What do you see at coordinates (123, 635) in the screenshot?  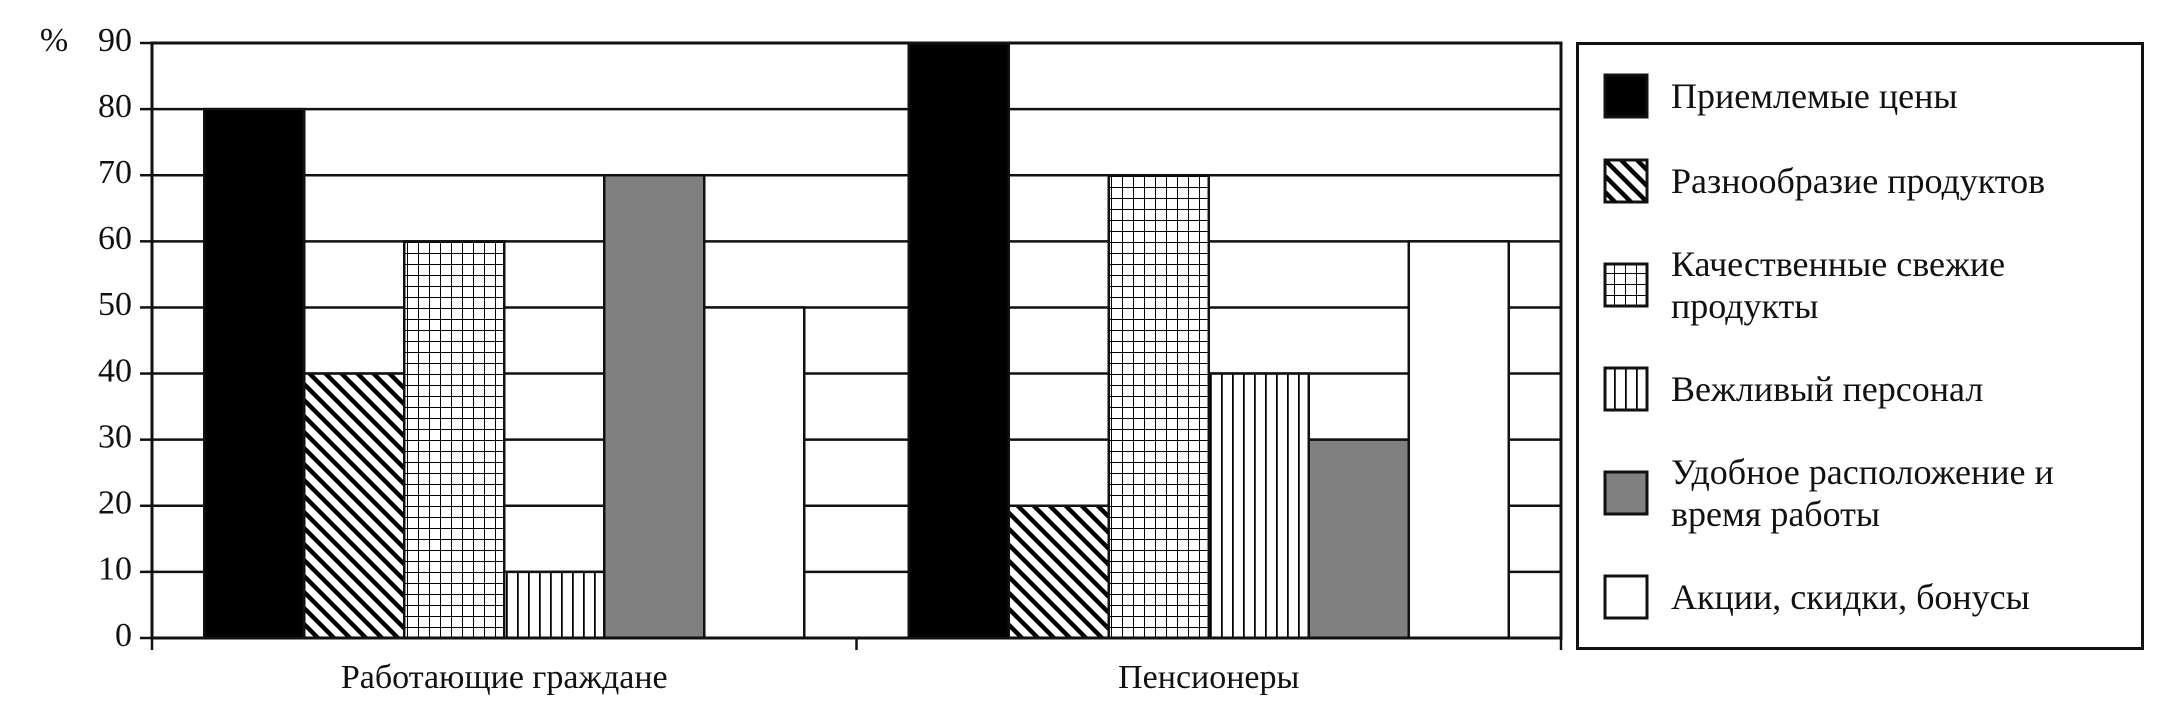 I see `y-tick-label: 0` at bounding box center [123, 635].